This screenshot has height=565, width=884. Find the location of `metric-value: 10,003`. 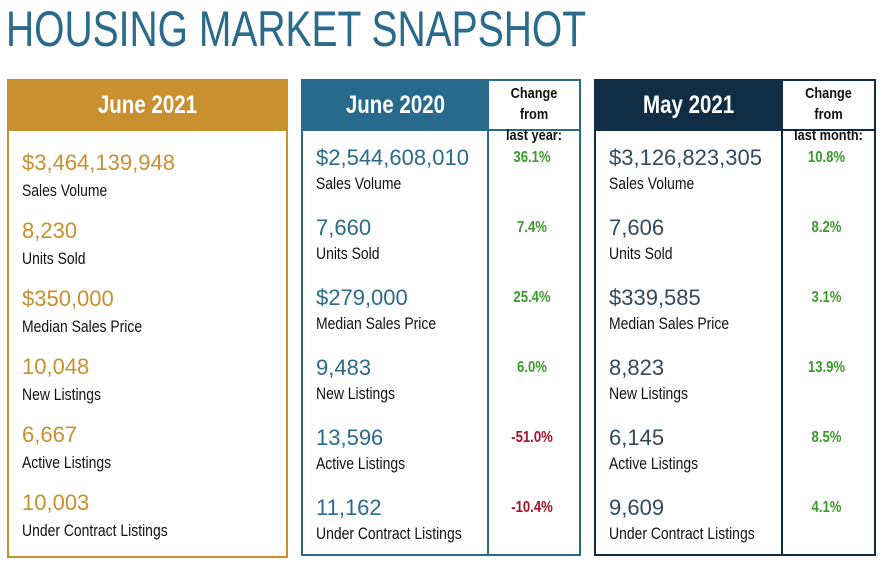

metric-value: 10,003 is located at coordinates (56, 502).